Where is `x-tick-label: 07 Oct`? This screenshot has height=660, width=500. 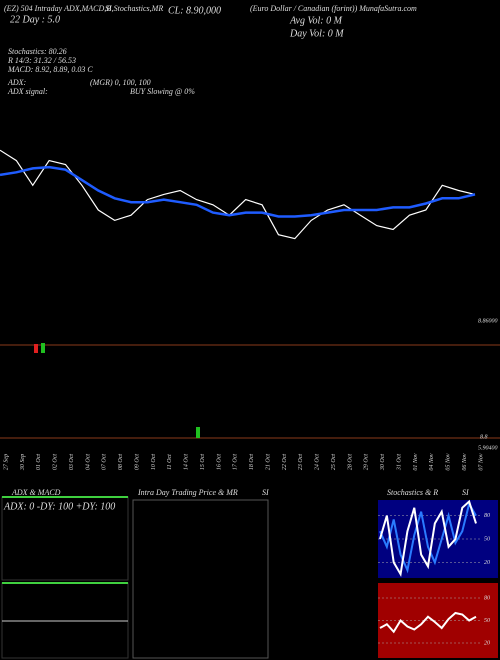 x-tick-label: 07 Oct is located at coordinates (105, 462).